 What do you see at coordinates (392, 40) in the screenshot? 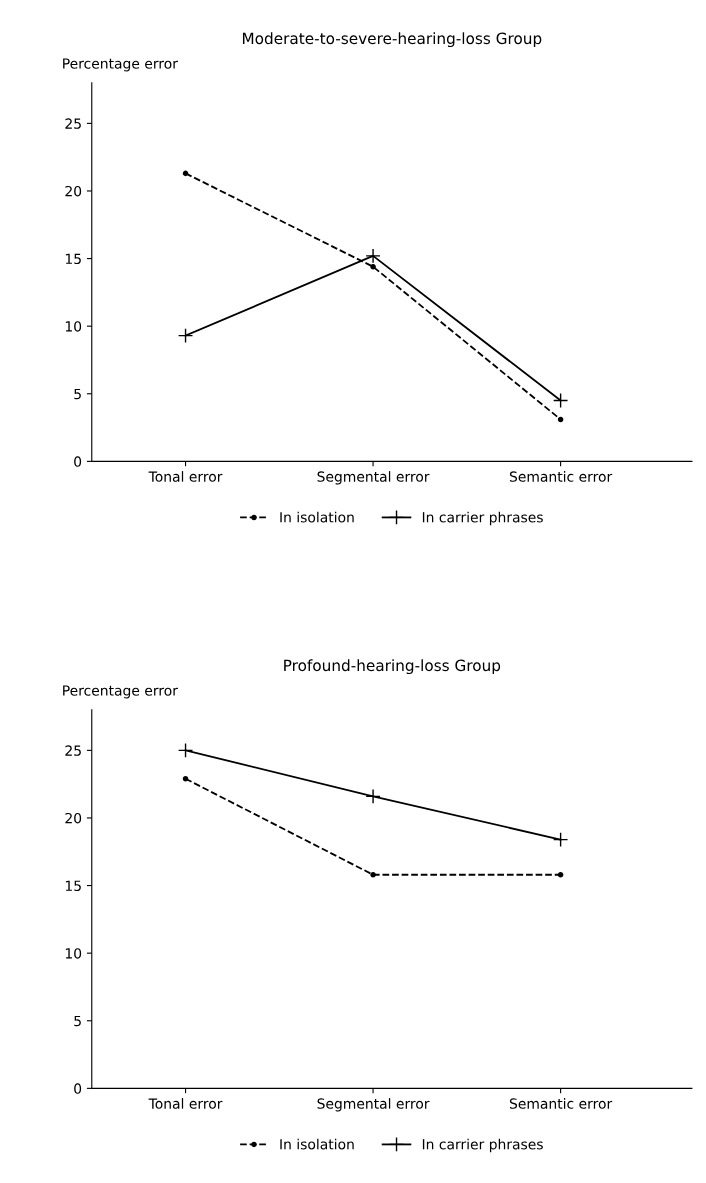
I see `chart-title: Moderate-to-severe-hearing-loss Group` at bounding box center [392, 40].